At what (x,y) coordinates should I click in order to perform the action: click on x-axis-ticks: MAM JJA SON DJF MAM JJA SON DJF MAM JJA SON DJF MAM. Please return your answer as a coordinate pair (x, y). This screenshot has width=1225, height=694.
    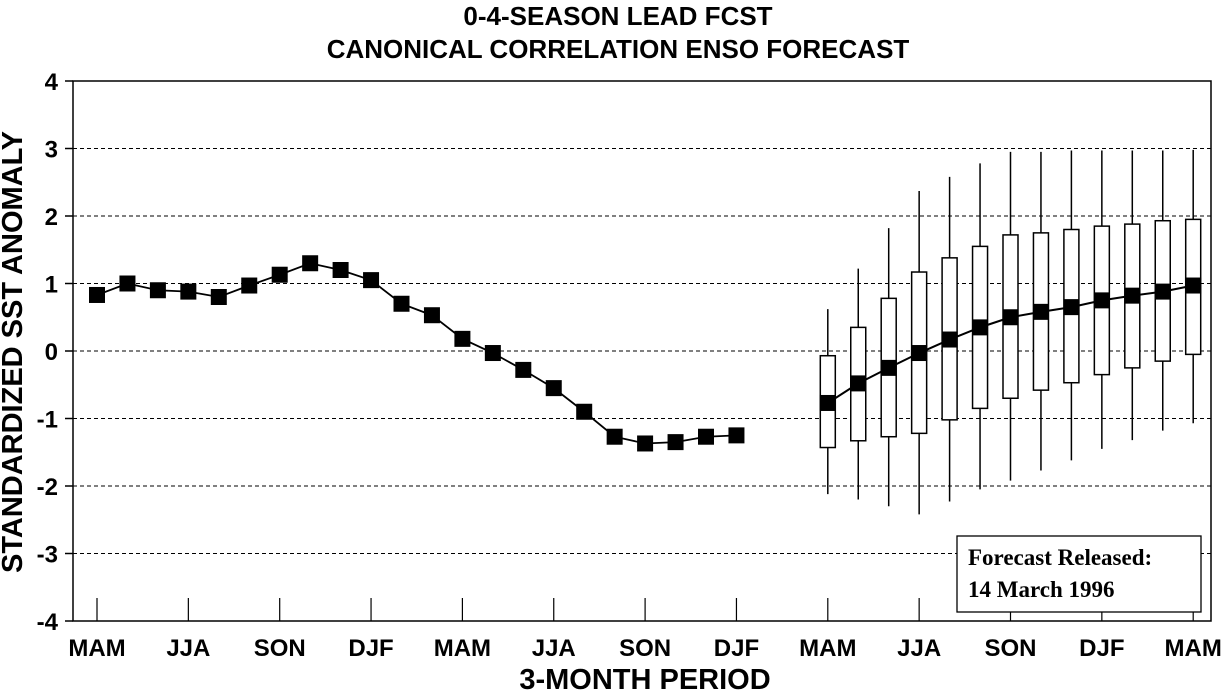
    Looking at the image, I should click on (645, 630).